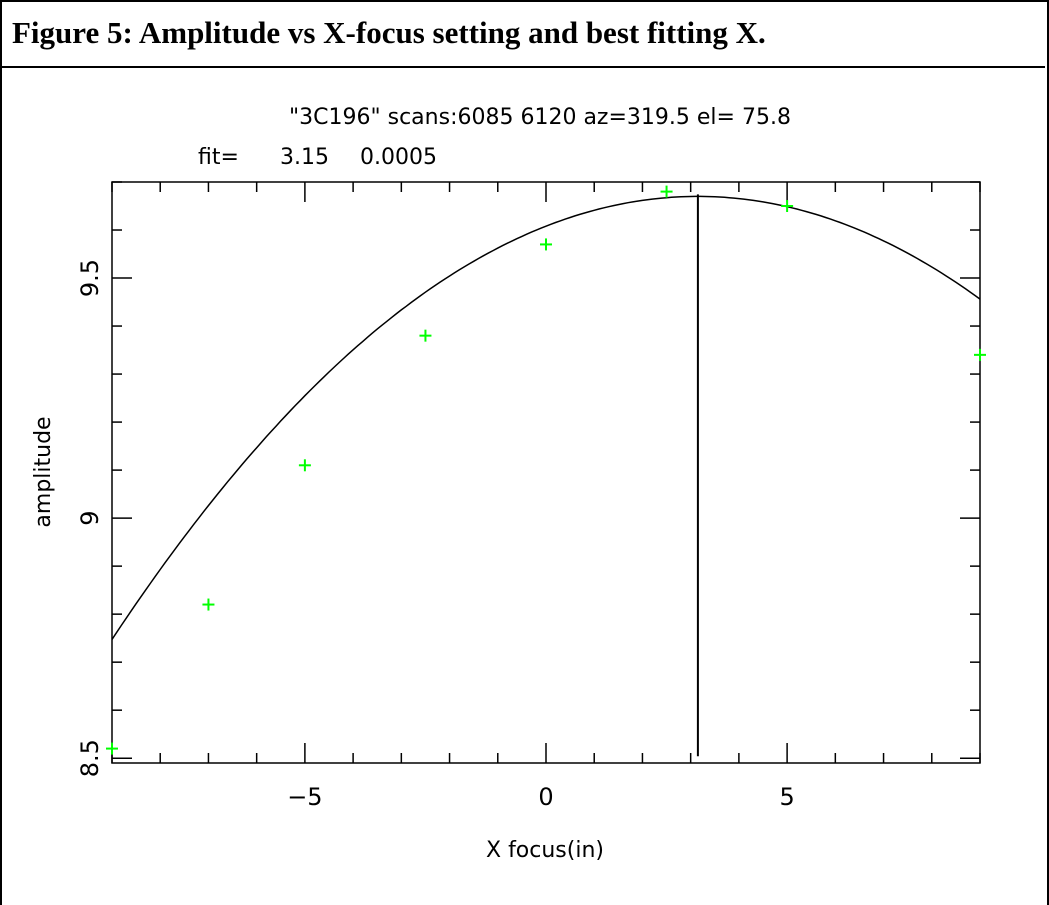 The width and height of the screenshot is (1049, 905). What do you see at coordinates (304, 797) in the screenshot?
I see `x-tick-label: −5` at bounding box center [304, 797].